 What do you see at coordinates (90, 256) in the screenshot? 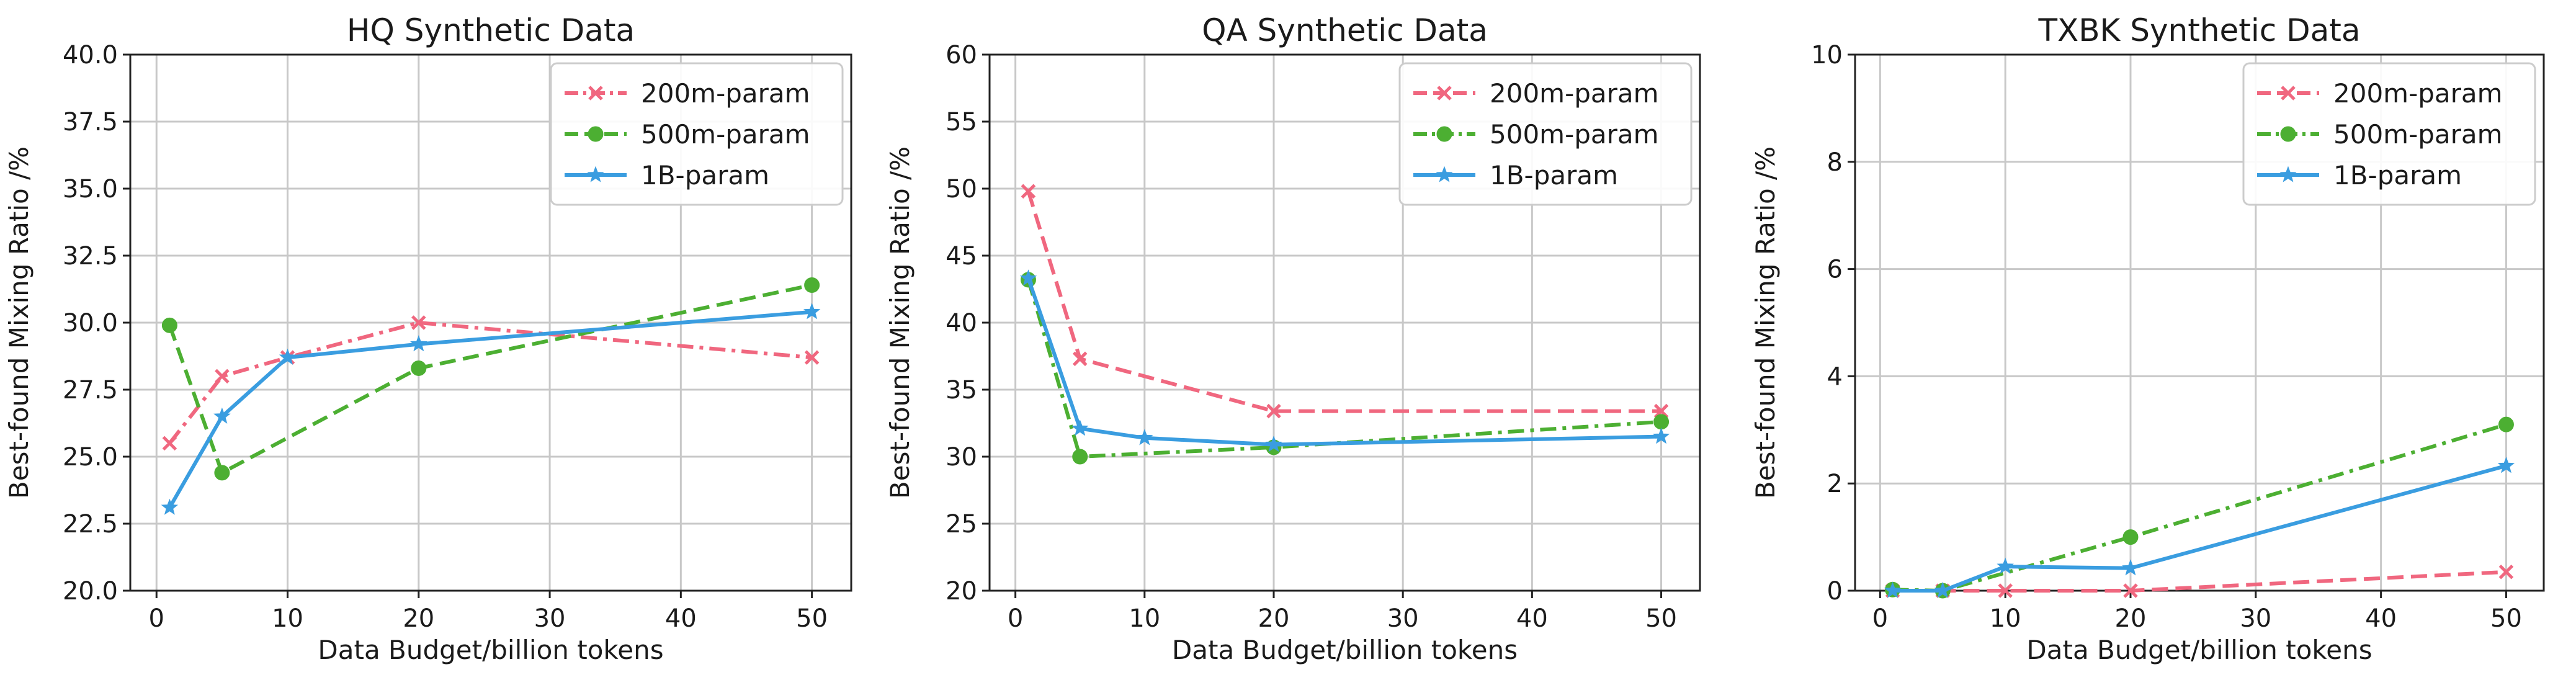
I see `y-tick-label: 32.5` at bounding box center [90, 256].